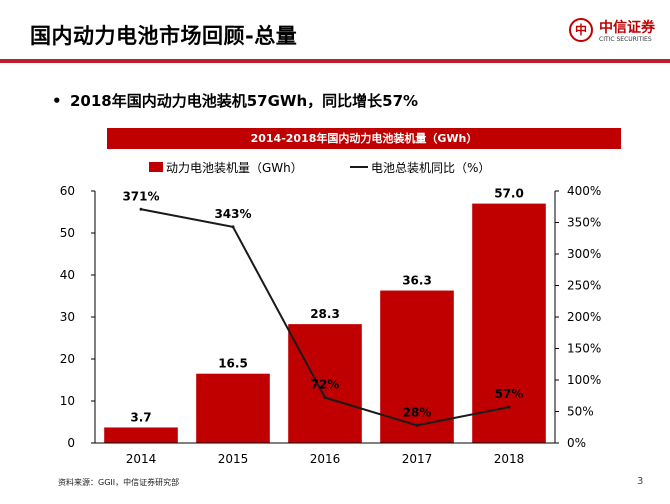 Image resolution: width=670 pixels, height=504 pixels. What do you see at coordinates (584, 349) in the screenshot?
I see `right-tick-label: 150%` at bounding box center [584, 349].